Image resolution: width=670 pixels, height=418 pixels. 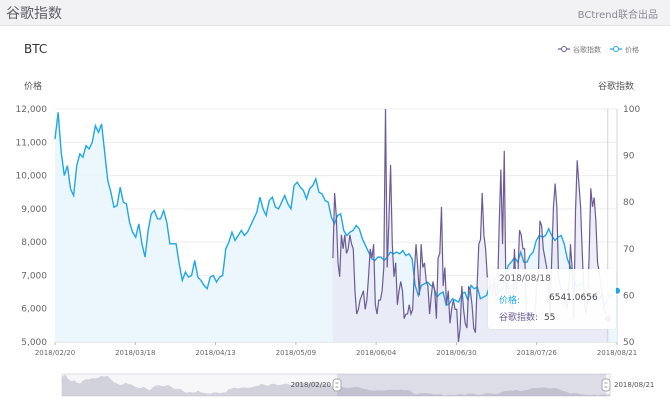 I want to click on zoom-mini-area, so click(x=336, y=385).